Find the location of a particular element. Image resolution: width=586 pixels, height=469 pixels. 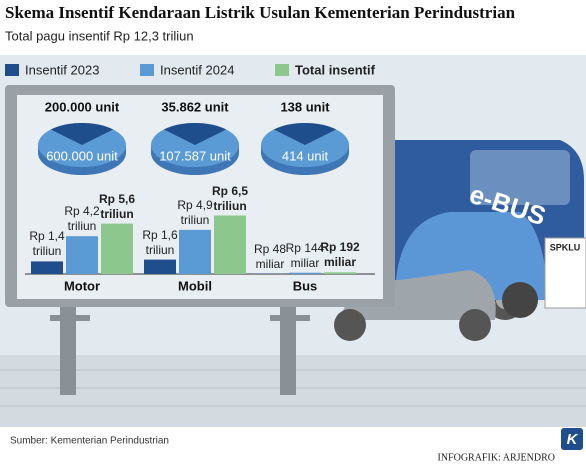

value-label: Rp 144 miliar is located at coordinates (305, 255).